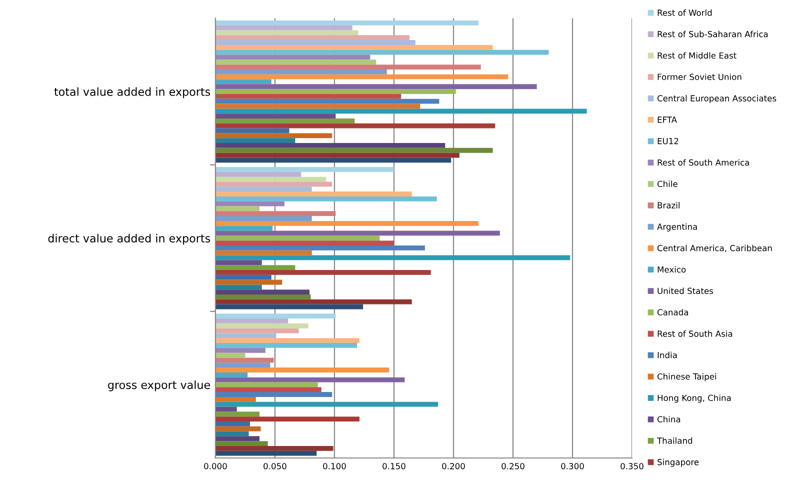  I want to click on legend-label: Brazil, so click(669, 205).